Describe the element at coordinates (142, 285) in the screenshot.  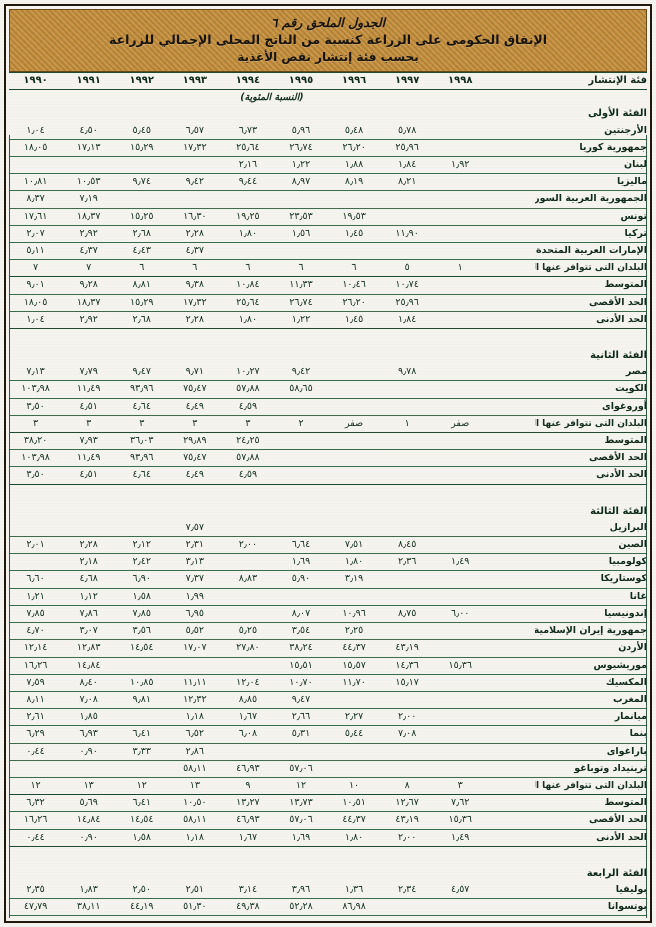
I see `average-١٩٩٢: ٨٫٨١` at that location.